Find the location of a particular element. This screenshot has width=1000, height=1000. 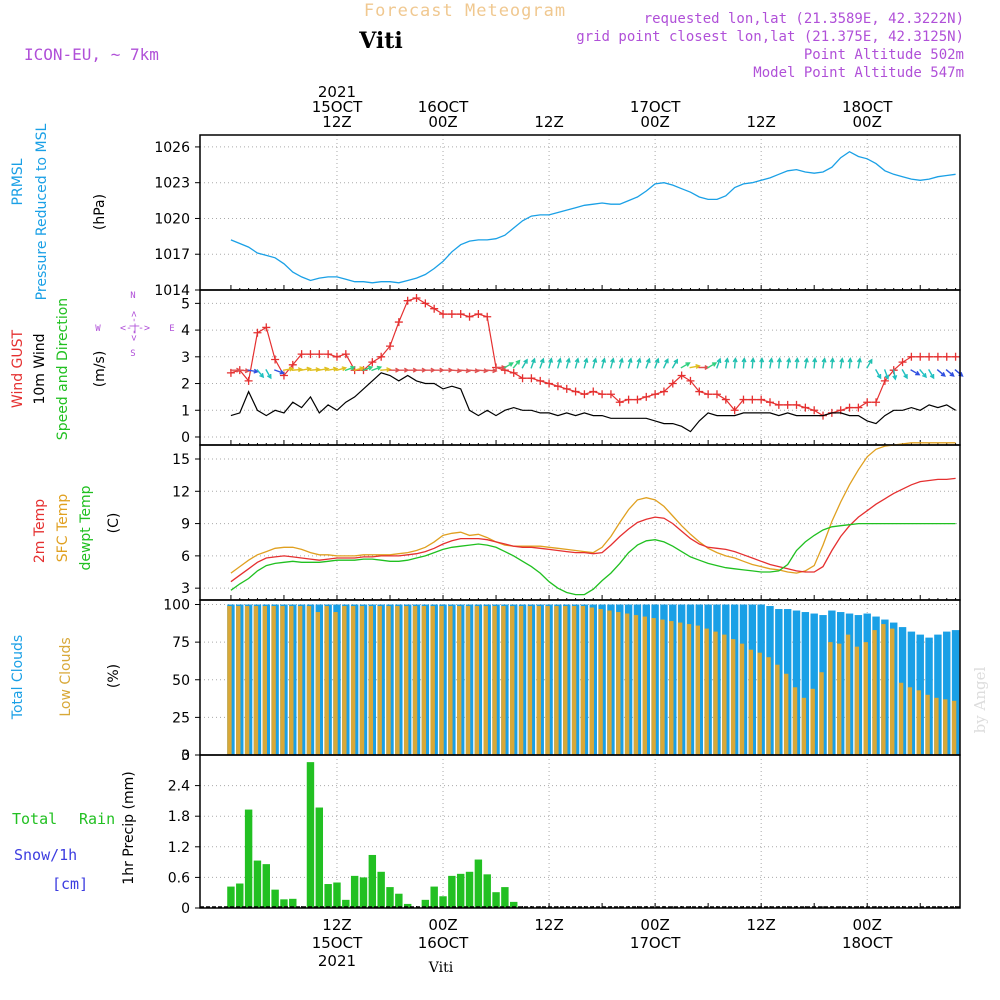

temperature-labels: 2m Temp SFC Temp dewpt Temp (C) is located at coordinates (77, 527).